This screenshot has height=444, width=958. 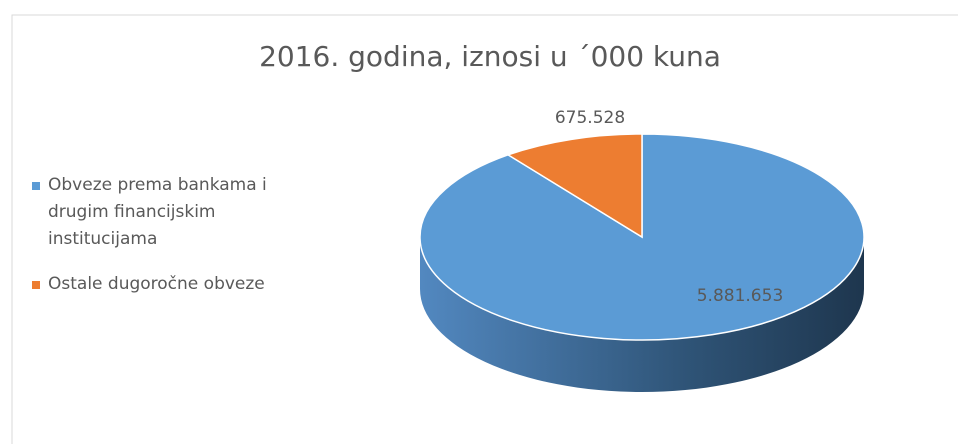 What do you see at coordinates (740, 296) in the screenshot?
I see `data-label: 5.881.653` at bounding box center [740, 296].